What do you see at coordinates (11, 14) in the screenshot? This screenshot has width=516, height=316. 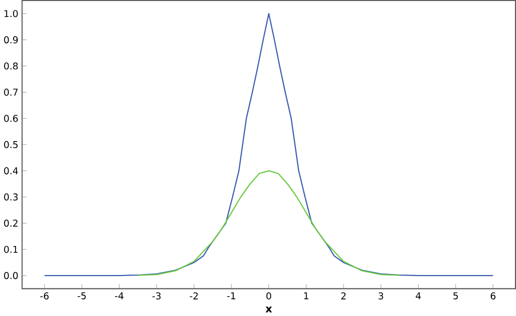 I see `y-tick-label: 1.0` at bounding box center [11, 14].